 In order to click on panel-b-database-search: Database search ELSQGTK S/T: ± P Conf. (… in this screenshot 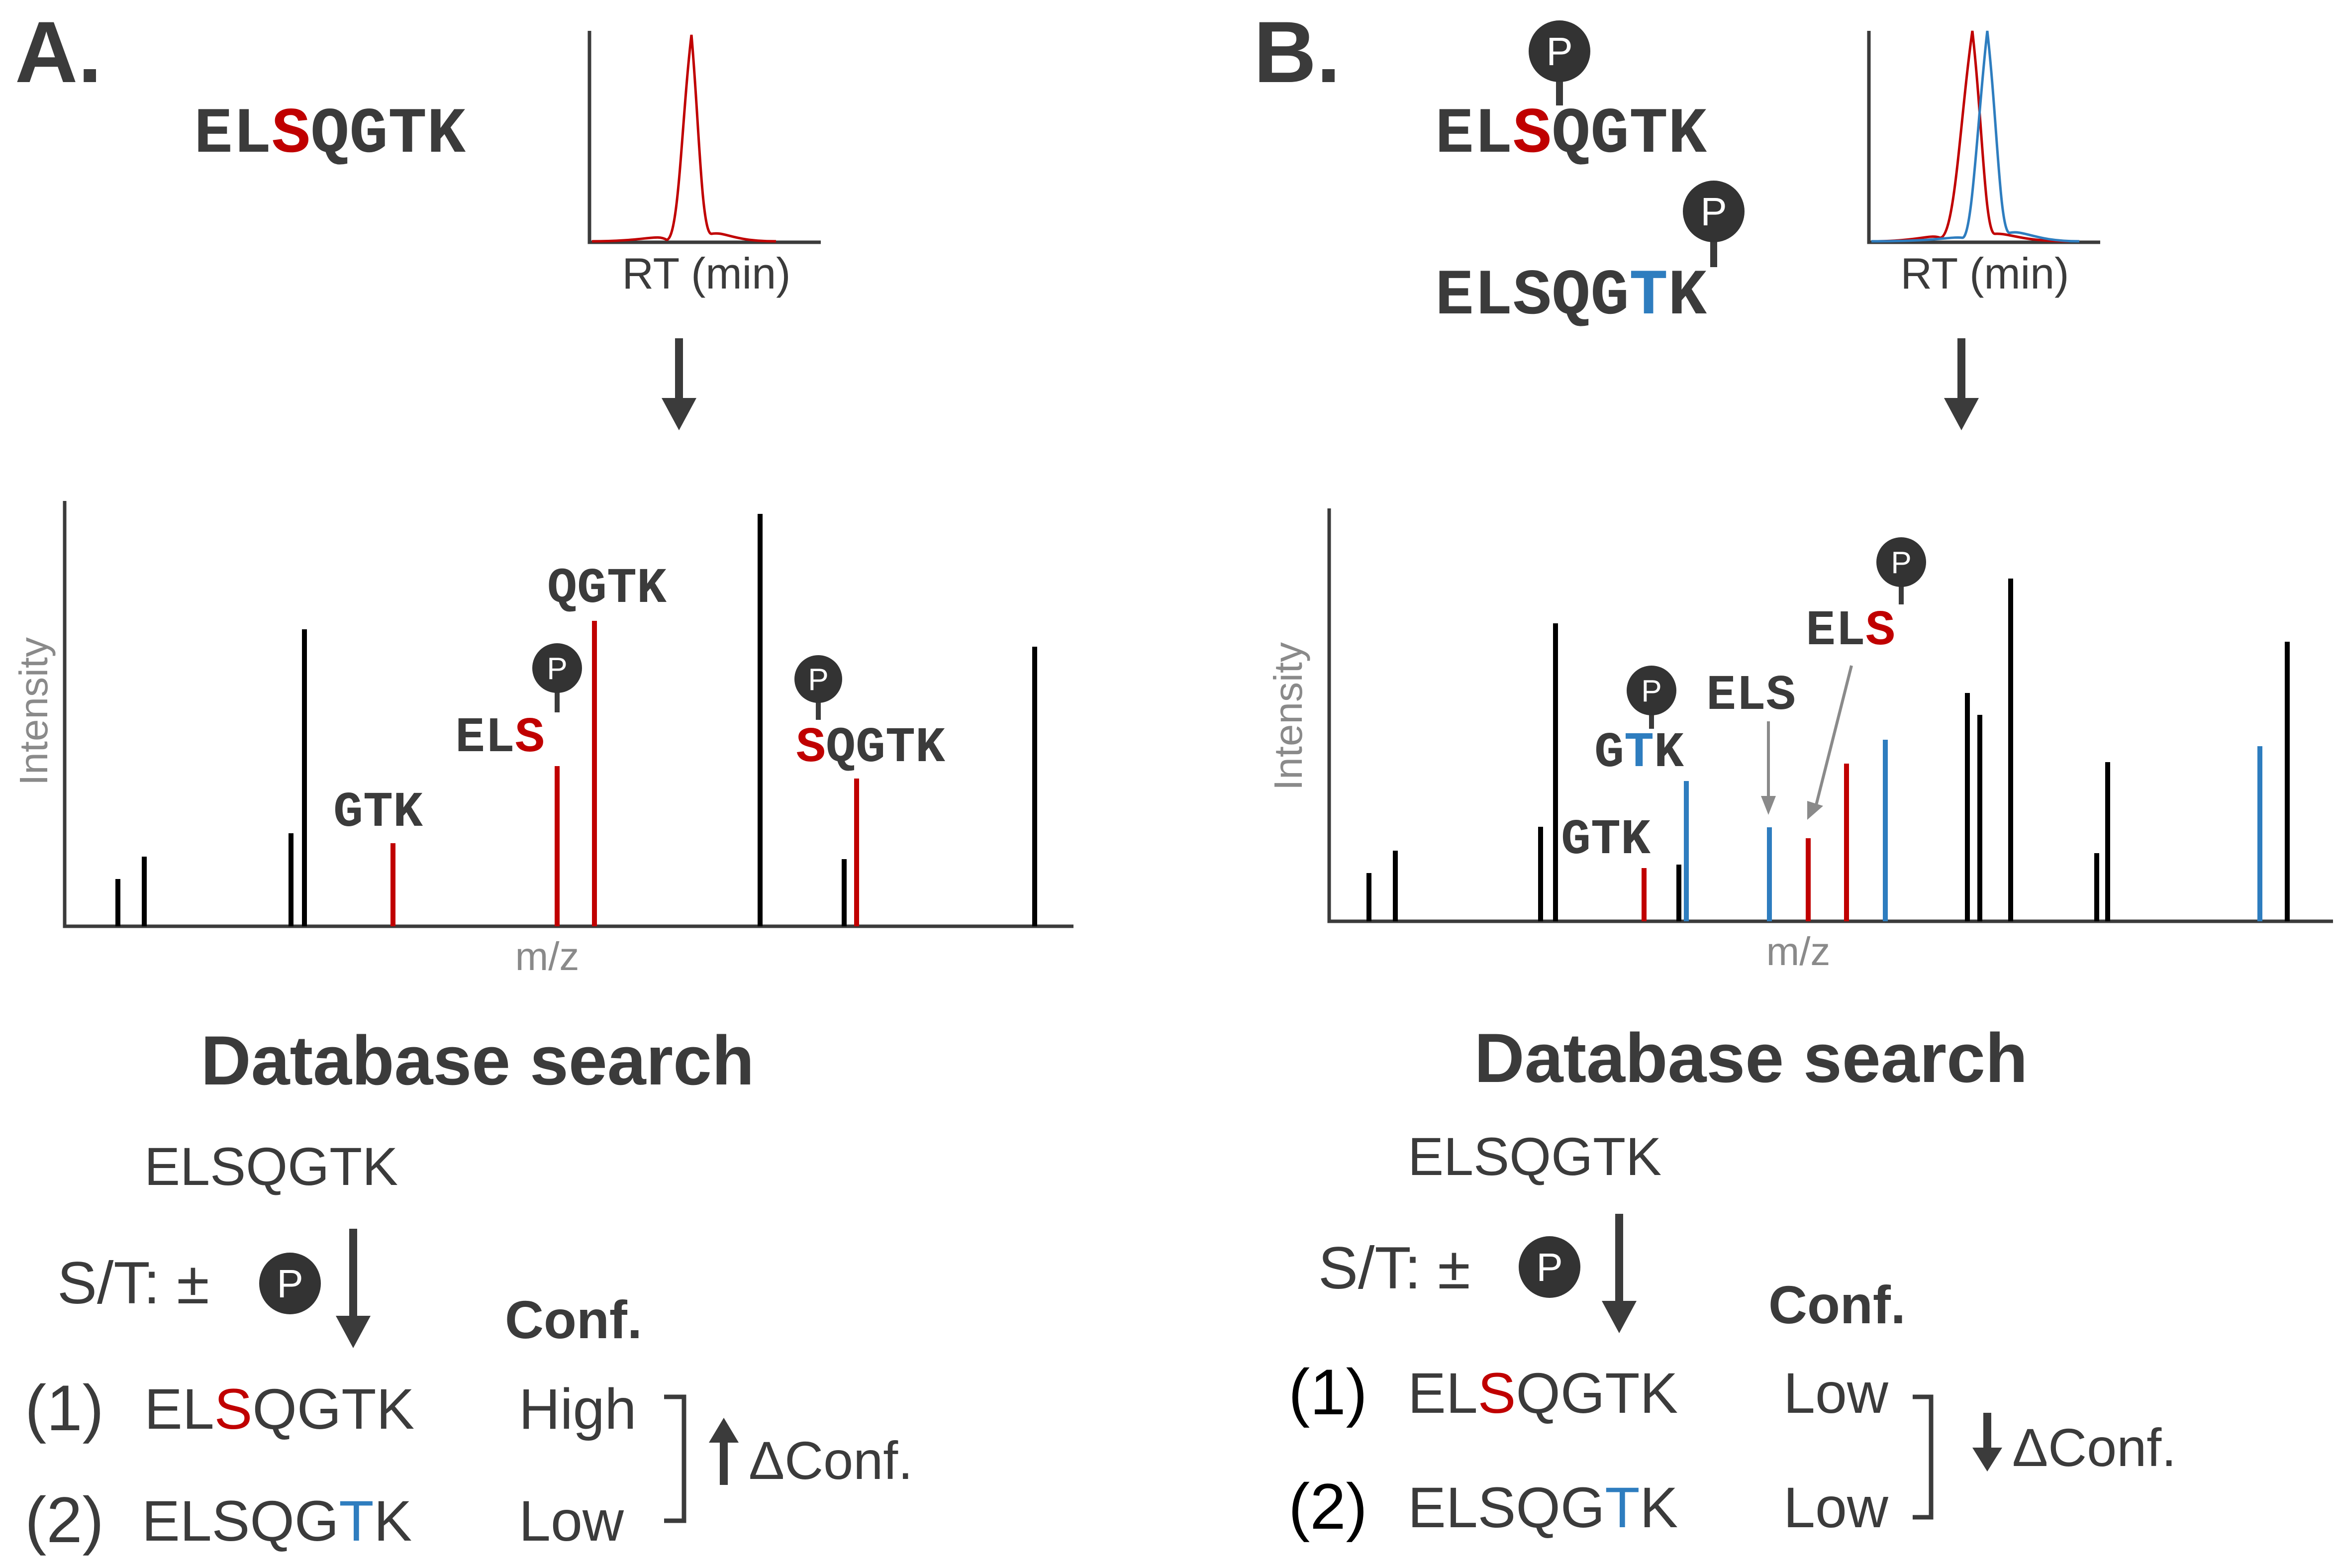, I will do `click(1732, 1281)`.